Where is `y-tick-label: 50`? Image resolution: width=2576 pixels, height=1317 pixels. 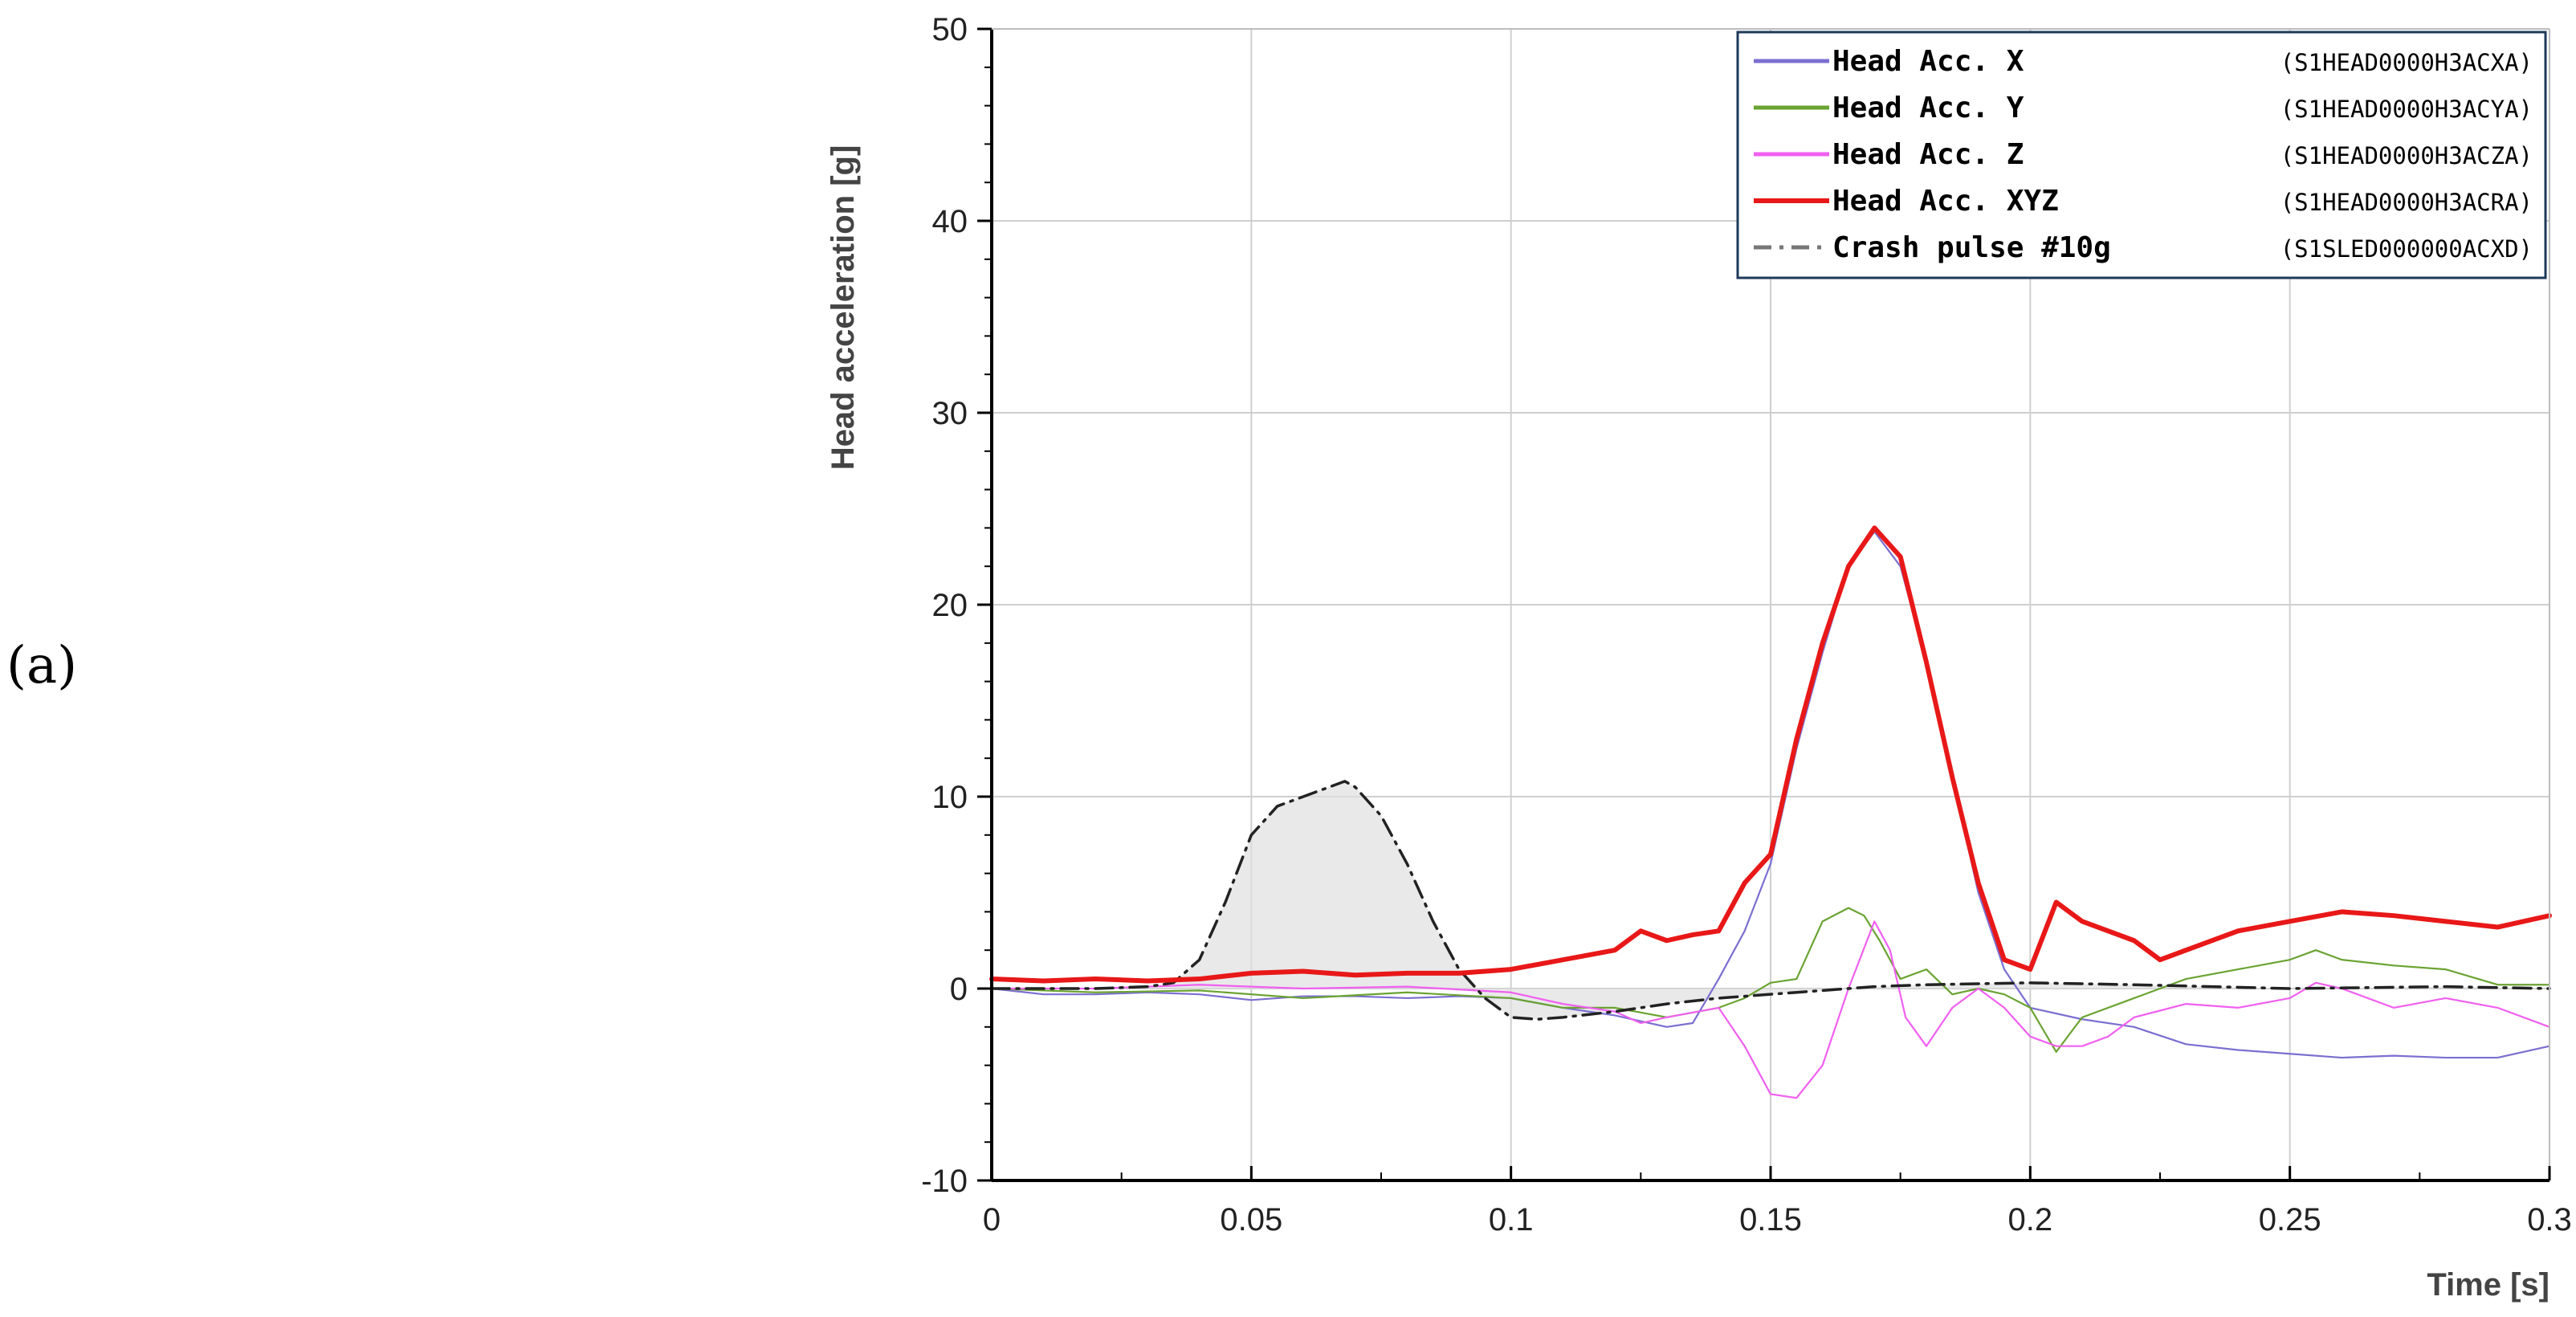
y-tick-label: 50 is located at coordinates (950, 30).